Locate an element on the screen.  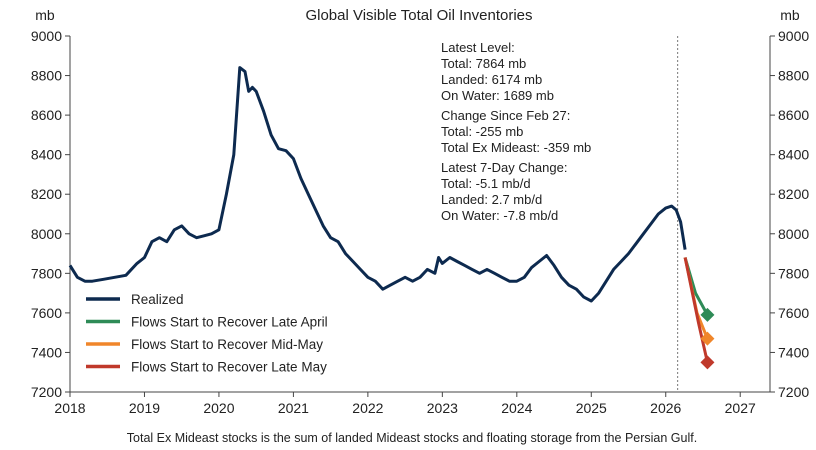
y-tick-label-left: 8000 is located at coordinates (46, 234).